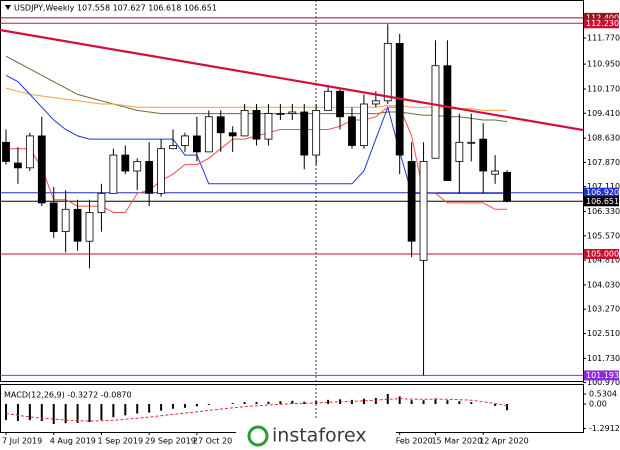 The image size is (620, 450). What do you see at coordinates (8, 7) in the screenshot?
I see `menu-icon` at bounding box center [8, 7].